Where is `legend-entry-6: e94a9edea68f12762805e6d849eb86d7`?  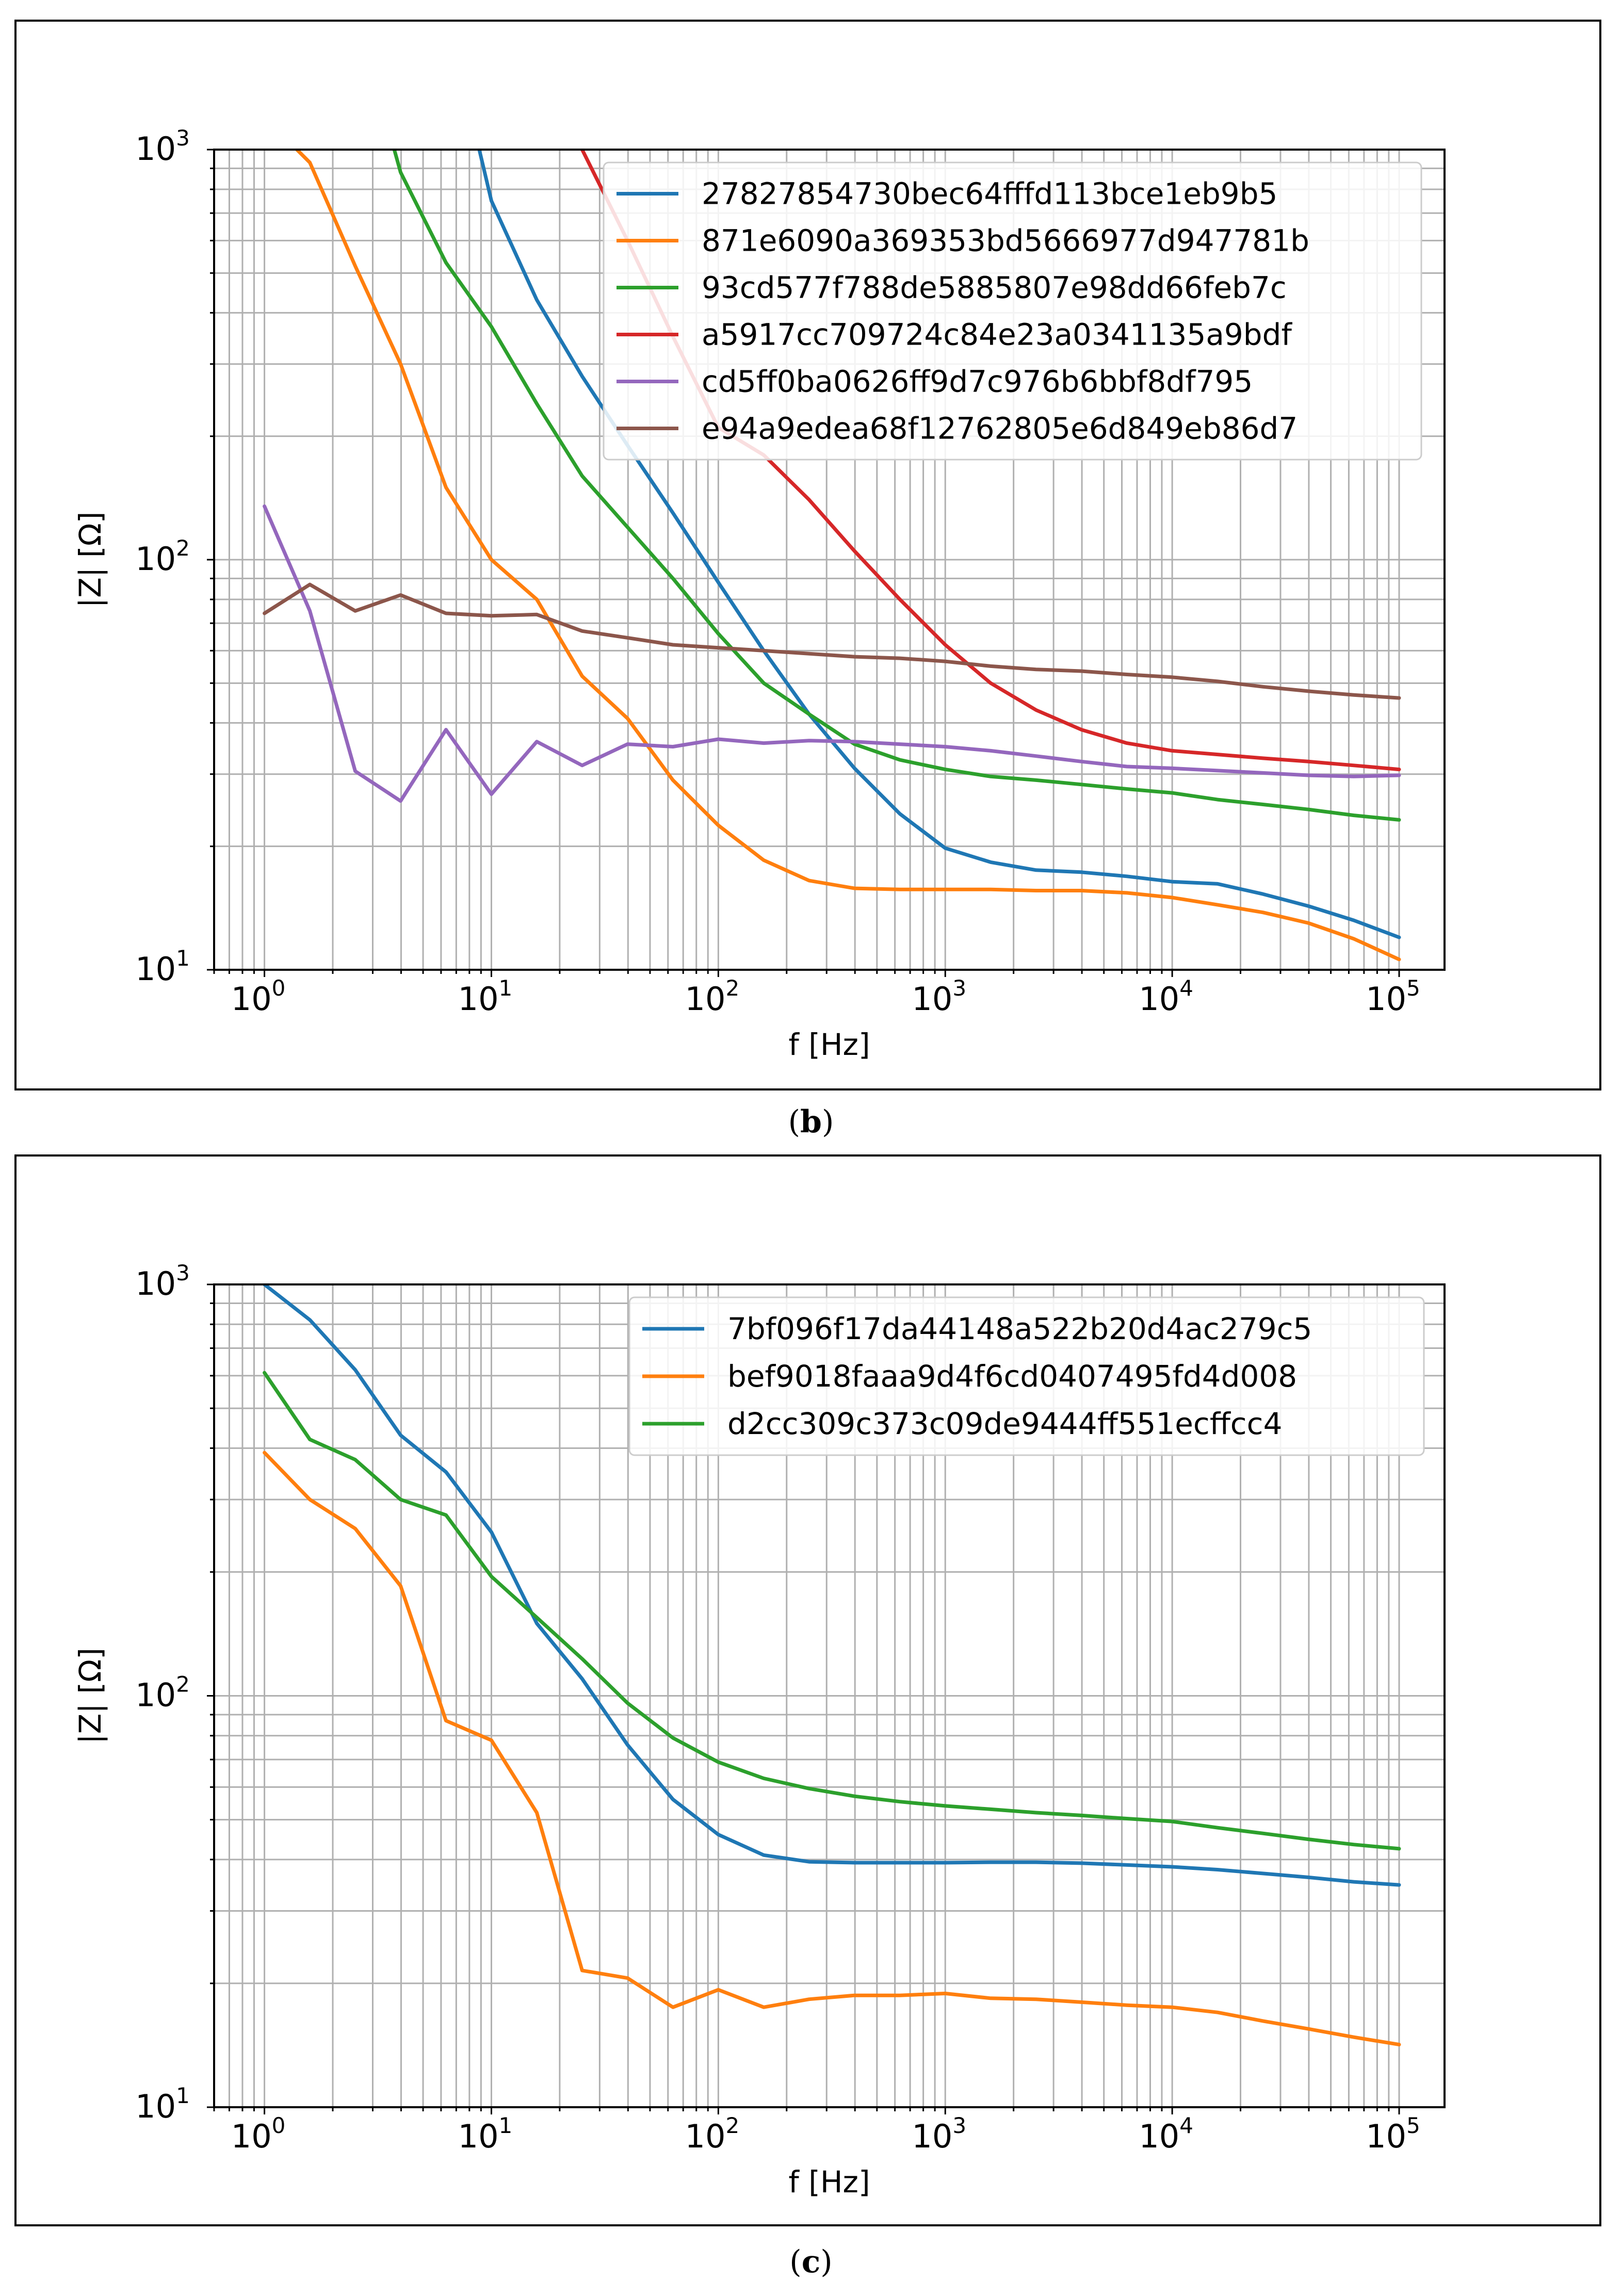 legend-entry-6: e94a9edea68f12762805e6d849eb86d7 is located at coordinates (999, 429).